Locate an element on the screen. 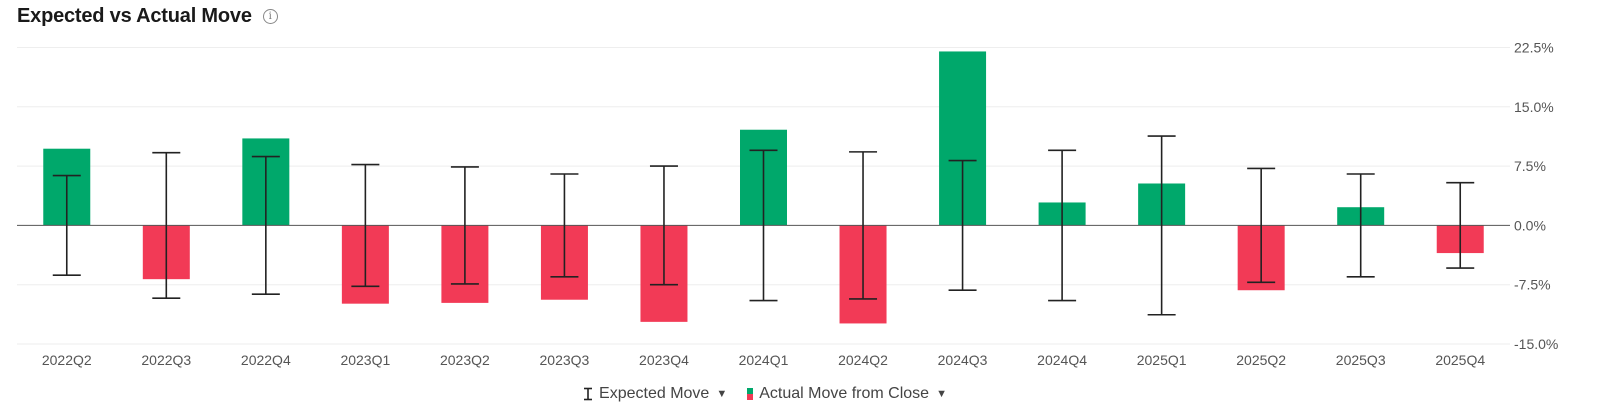 The height and width of the screenshot is (419, 1600). x-tick-label: 2024Q4 is located at coordinates (1062, 360).